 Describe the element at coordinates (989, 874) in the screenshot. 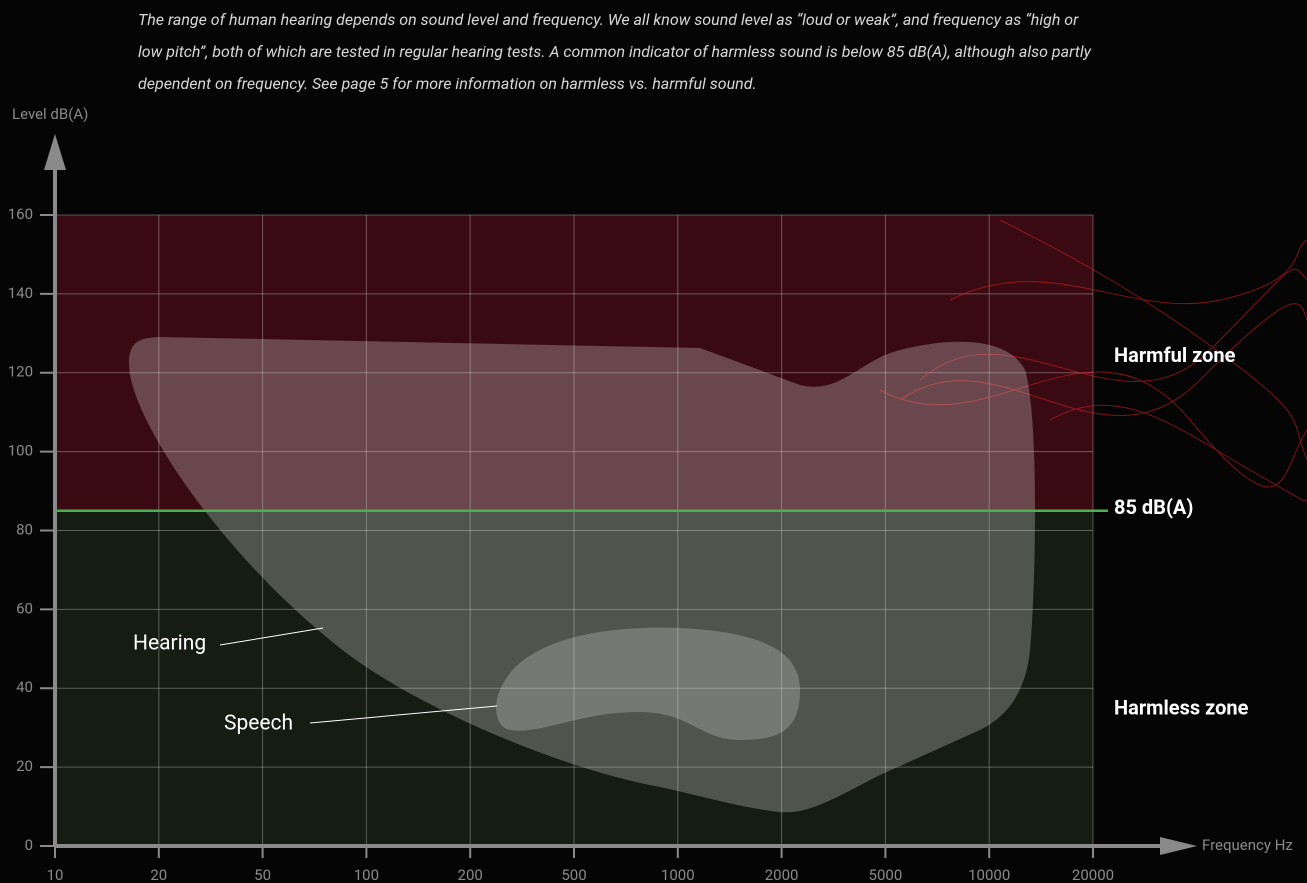

I see `x-tick-label: 10000` at that location.